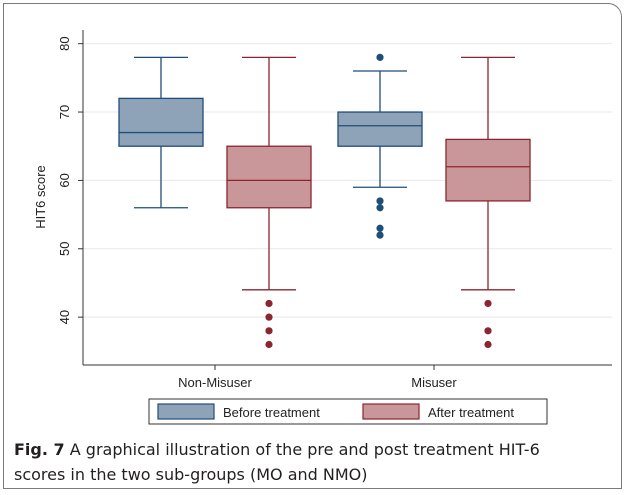 The width and height of the screenshot is (627, 495). I want to click on x-tick-labels: Non-Misuser Misuser, so click(317, 377).